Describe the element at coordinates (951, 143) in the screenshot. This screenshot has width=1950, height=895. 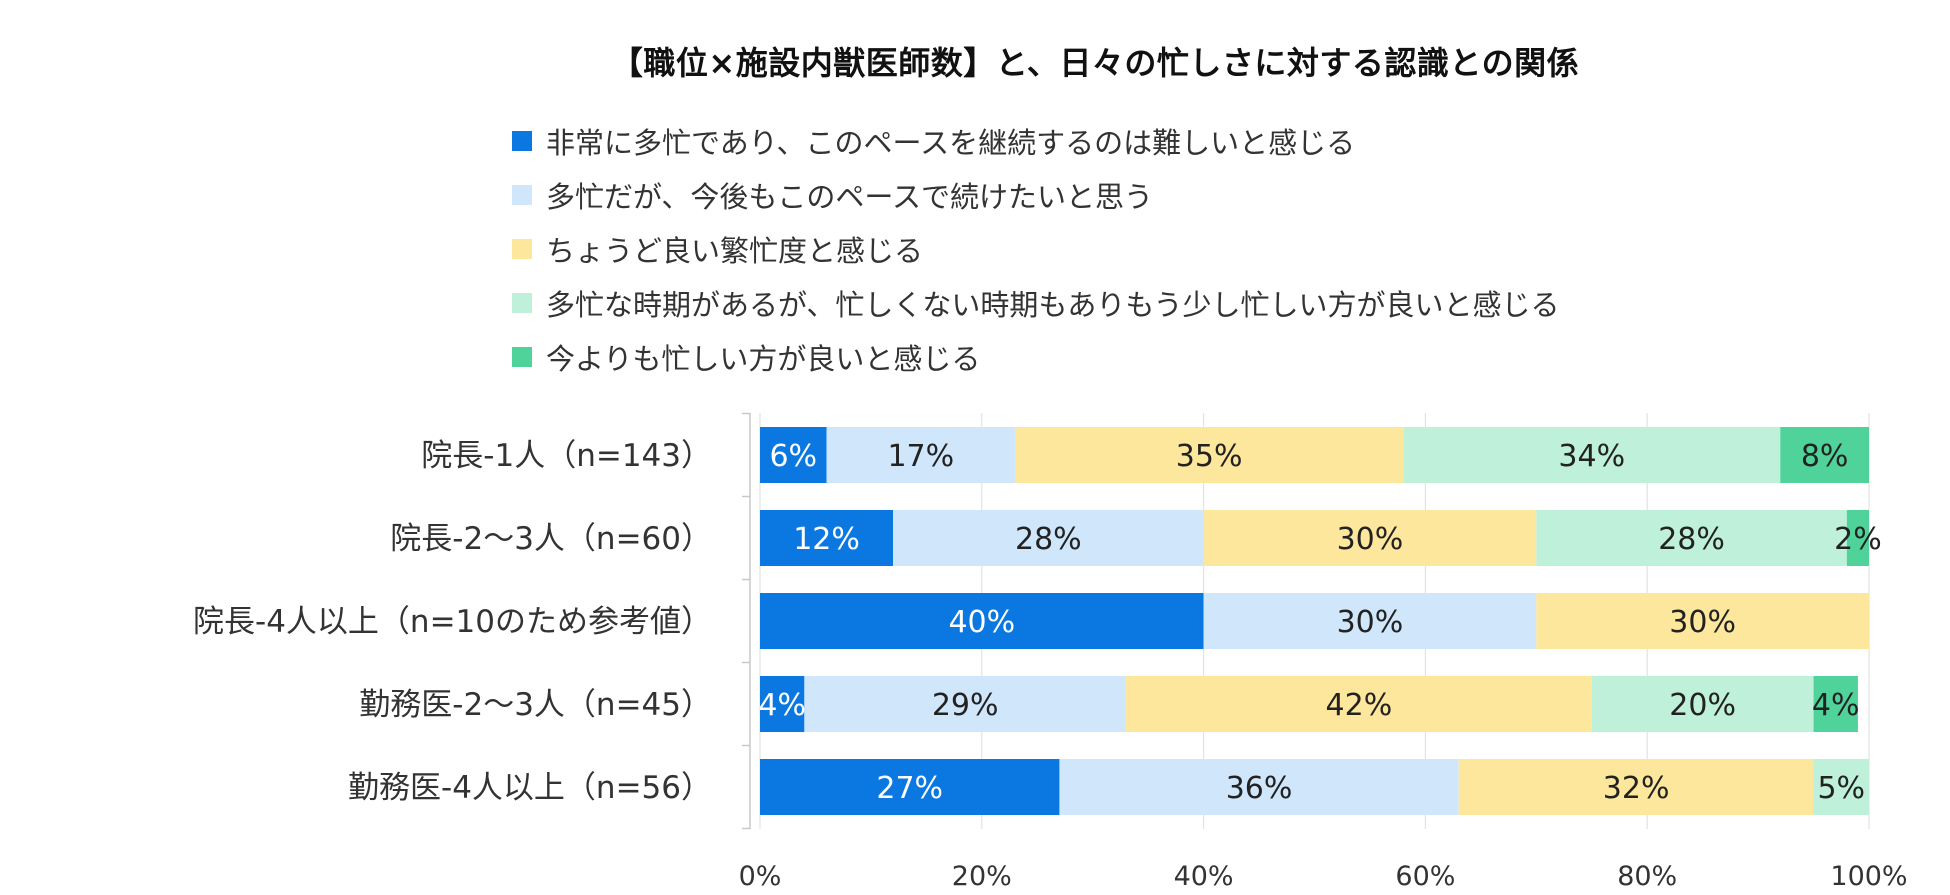
I see `legend-label: 非常に多忙であり、このペースを継続するのは難しいと感じる` at that location.